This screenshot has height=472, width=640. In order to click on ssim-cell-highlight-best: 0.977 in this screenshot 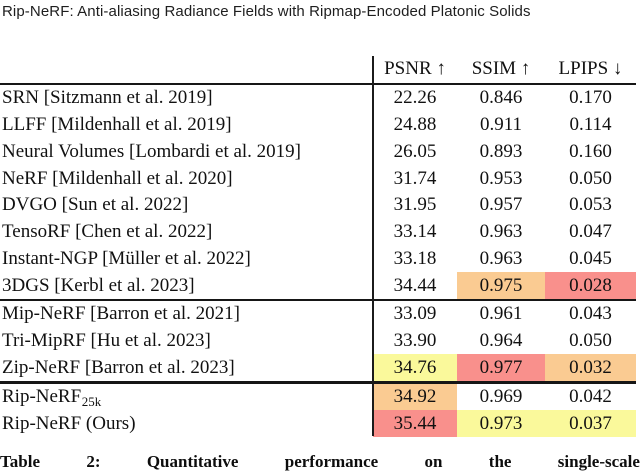, I will do `click(501, 368)`.